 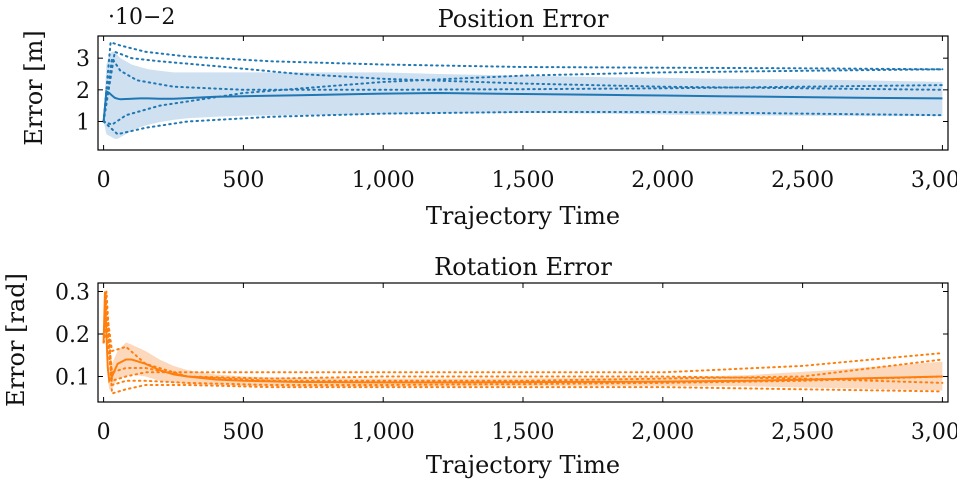 What do you see at coordinates (523, 267) in the screenshot?
I see `chart-title: Rotation Error` at bounding box center [523, 267].